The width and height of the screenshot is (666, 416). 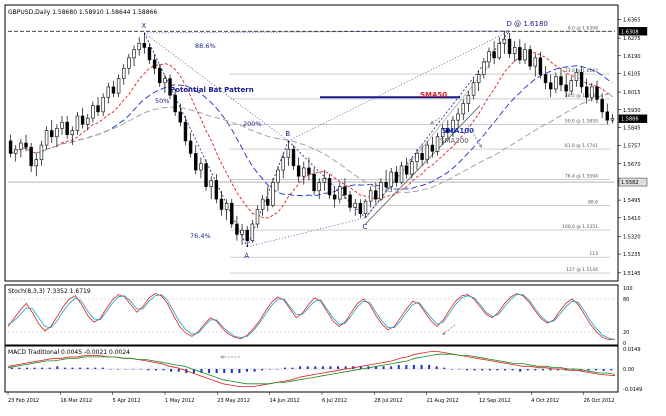 What do you see at coordinates (200, 236) in the screenshot?
I see `bc-ratio-label: 76.4%` at bounding box center [200, 236].